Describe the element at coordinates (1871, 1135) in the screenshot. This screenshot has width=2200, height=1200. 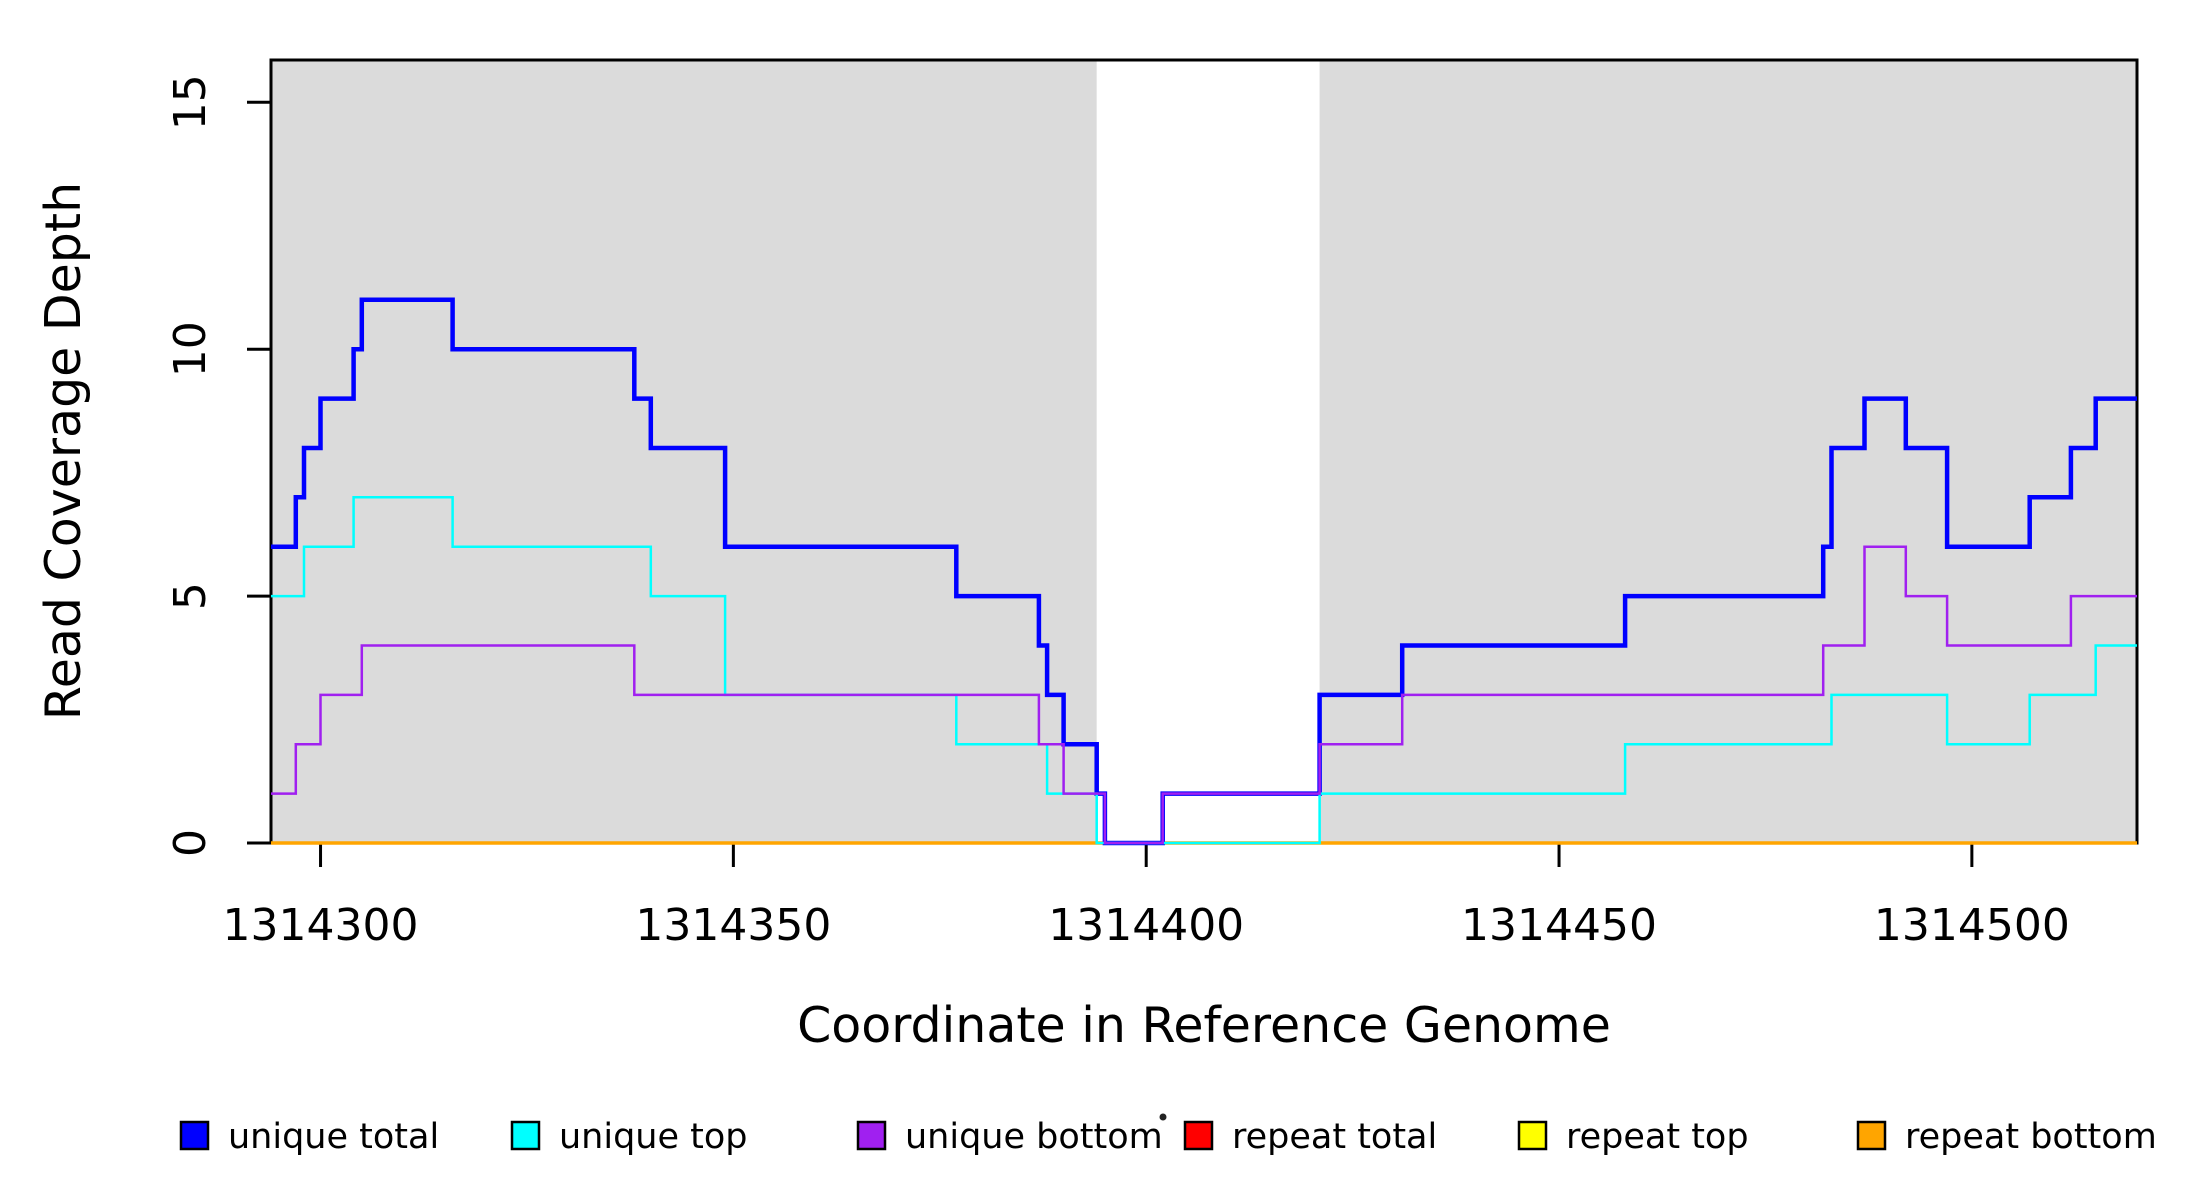
I see `legend-swatch-repeat-bottom` at that location.